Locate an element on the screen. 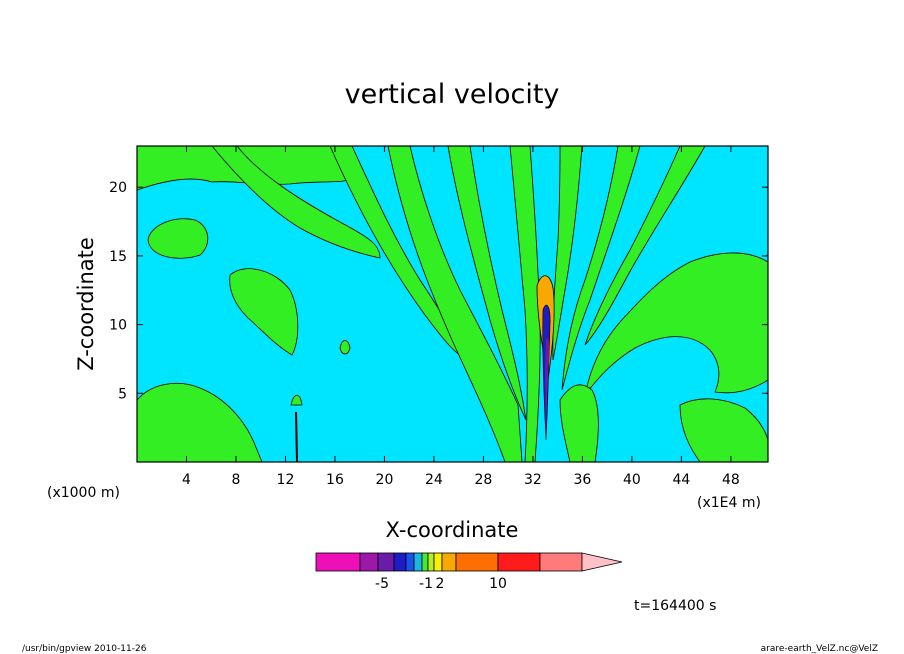  footer-left: /usr/bin/gpview 2010-11-26 is located at coordinates (84, 649).